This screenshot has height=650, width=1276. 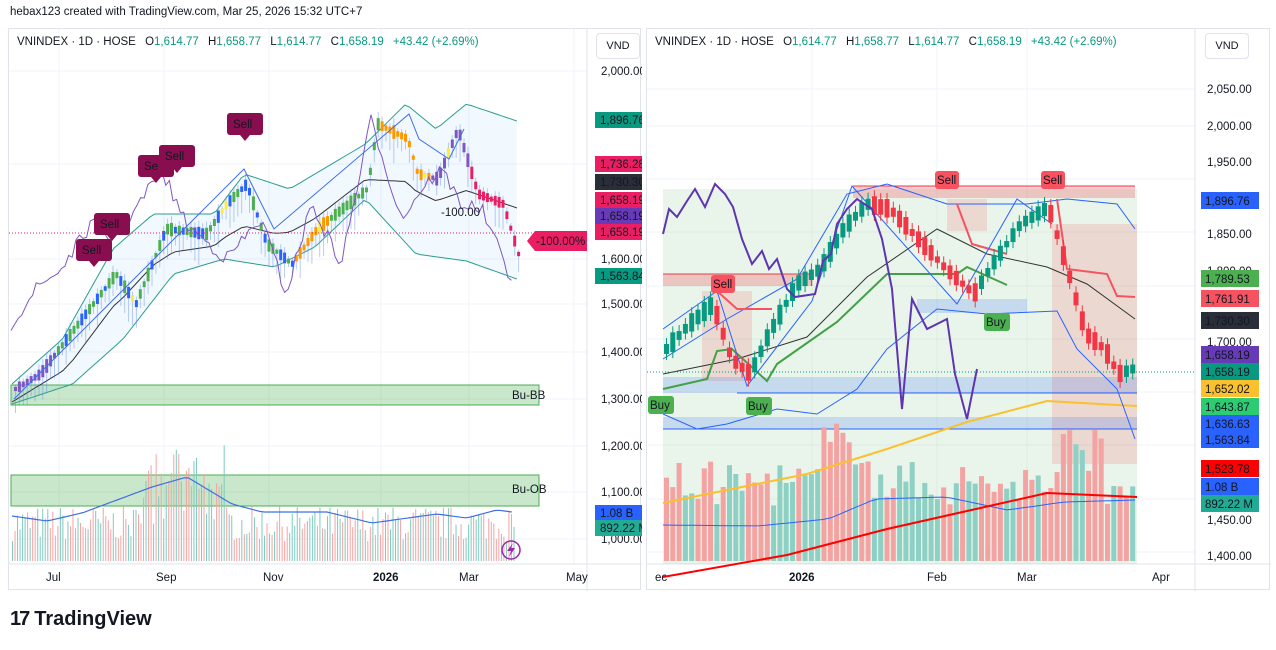 What do you see at coordinates (972, 42) in the screenshot?
I see `close-label: C` at bounding box center [972, 42].